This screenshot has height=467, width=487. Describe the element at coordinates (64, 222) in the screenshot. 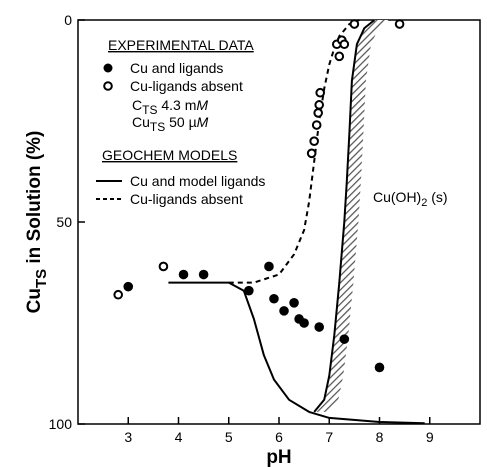

I see `y-tick-label: 50` at that location.